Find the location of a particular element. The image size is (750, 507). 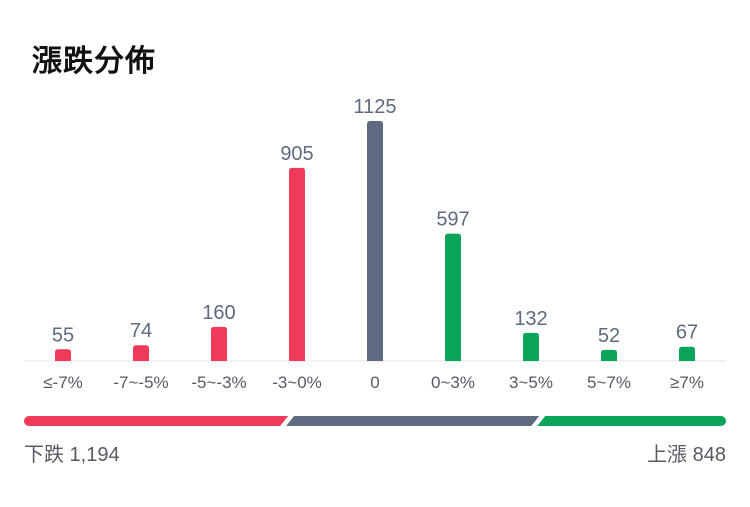

x-tick-label: ≥7% is located at coordinates (687, 382).